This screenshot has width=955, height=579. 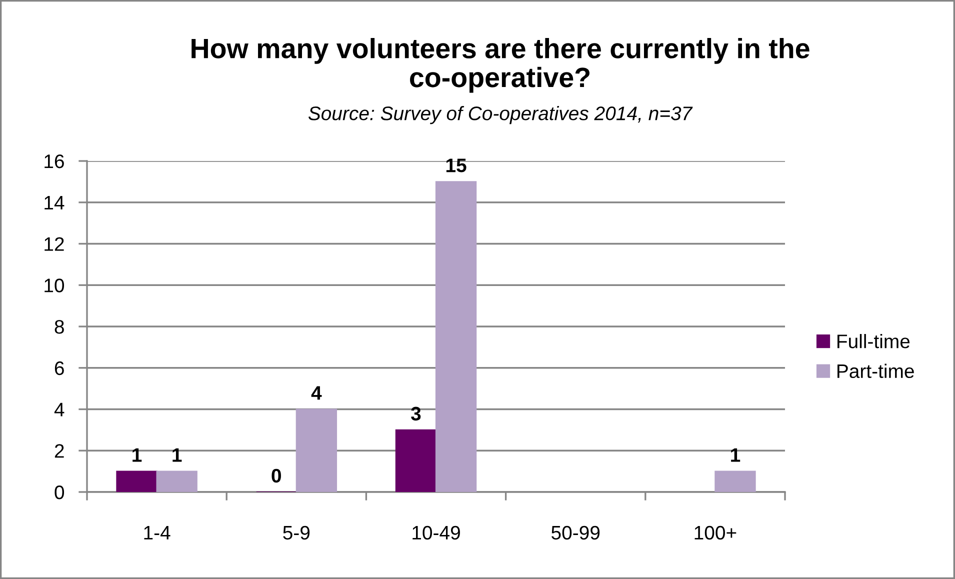 I want to click on y-tick-label: 2, so click(x=59, y=451).